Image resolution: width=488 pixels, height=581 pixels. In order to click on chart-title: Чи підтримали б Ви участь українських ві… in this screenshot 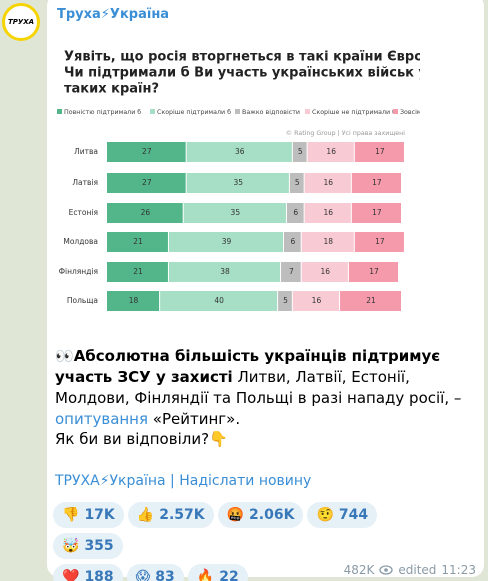, I will do `click(242, 73)`.